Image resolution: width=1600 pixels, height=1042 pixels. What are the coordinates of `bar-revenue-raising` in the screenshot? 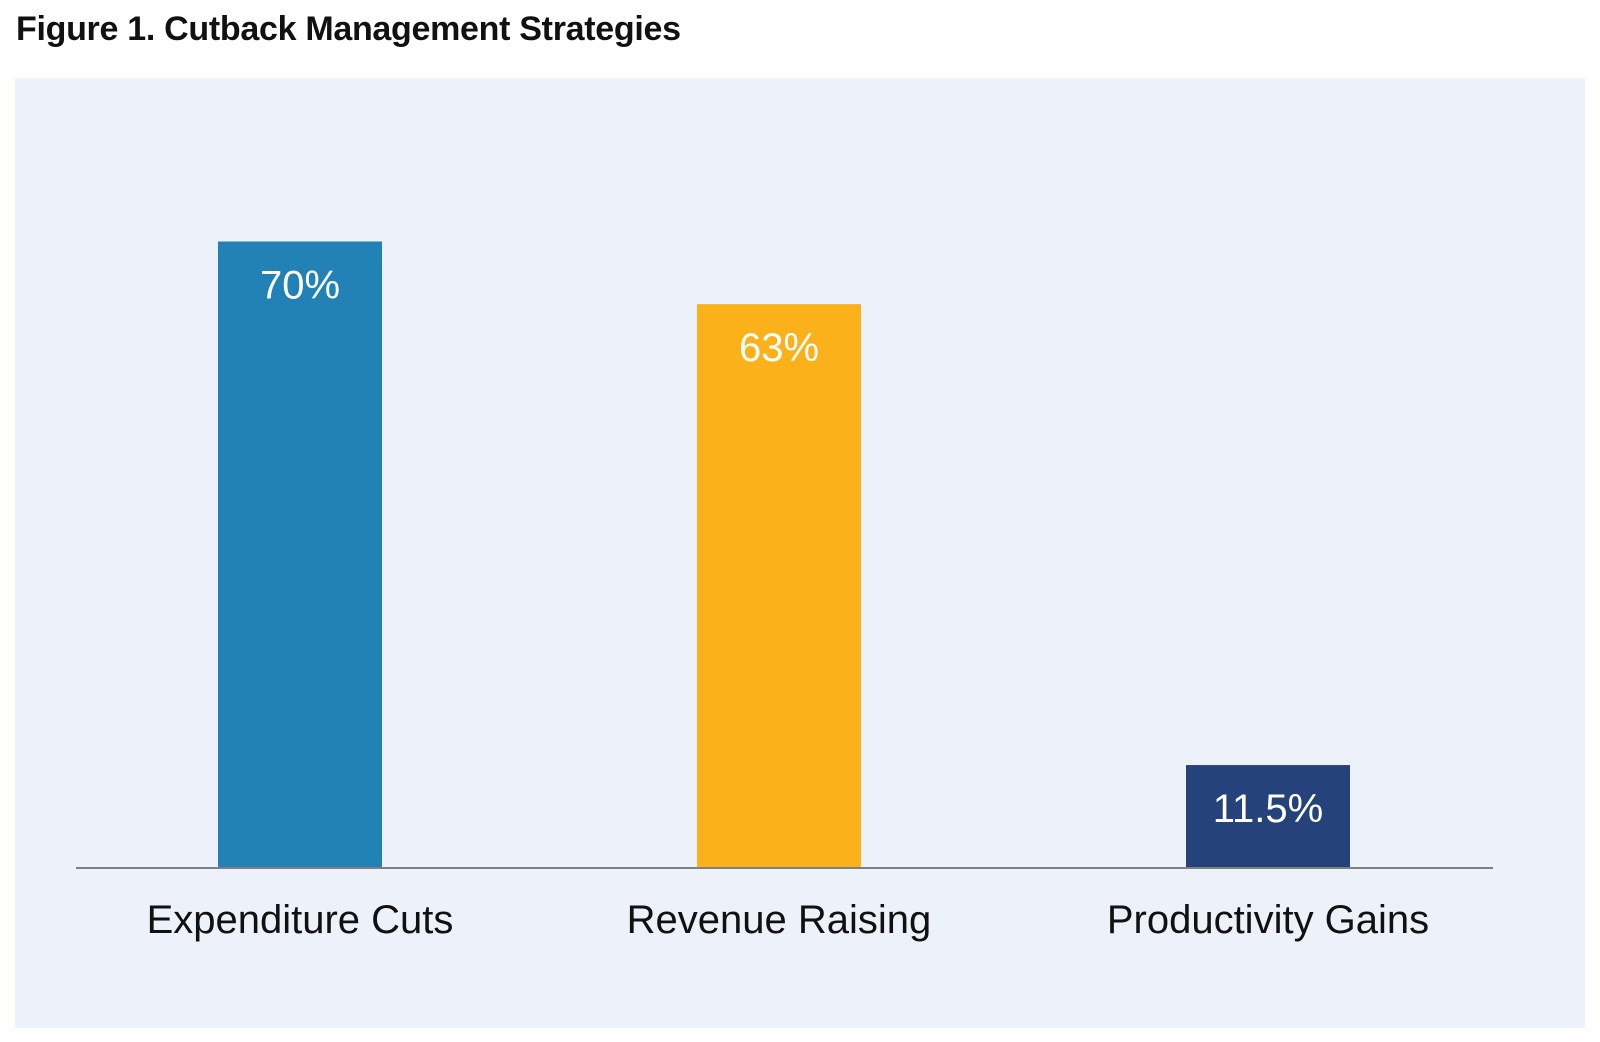 It's located at (779, 586).